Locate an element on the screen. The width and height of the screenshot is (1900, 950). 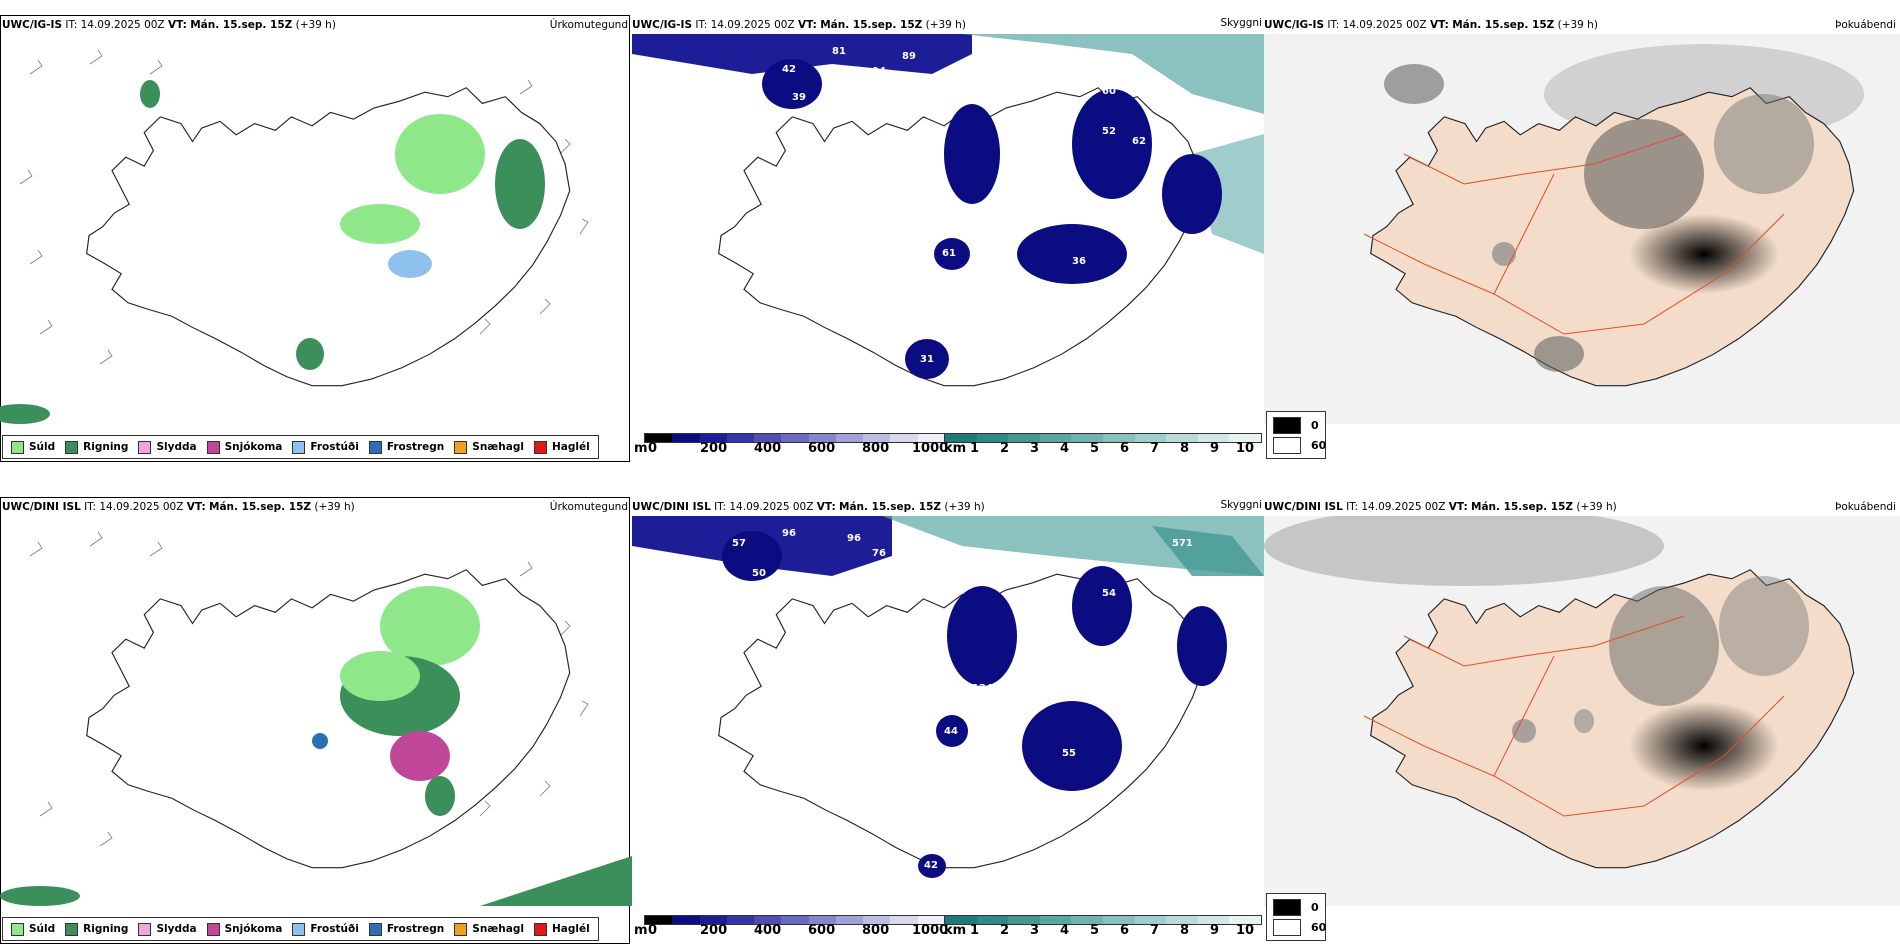
svg-text: 571 is located at coordinates (1182, 543).